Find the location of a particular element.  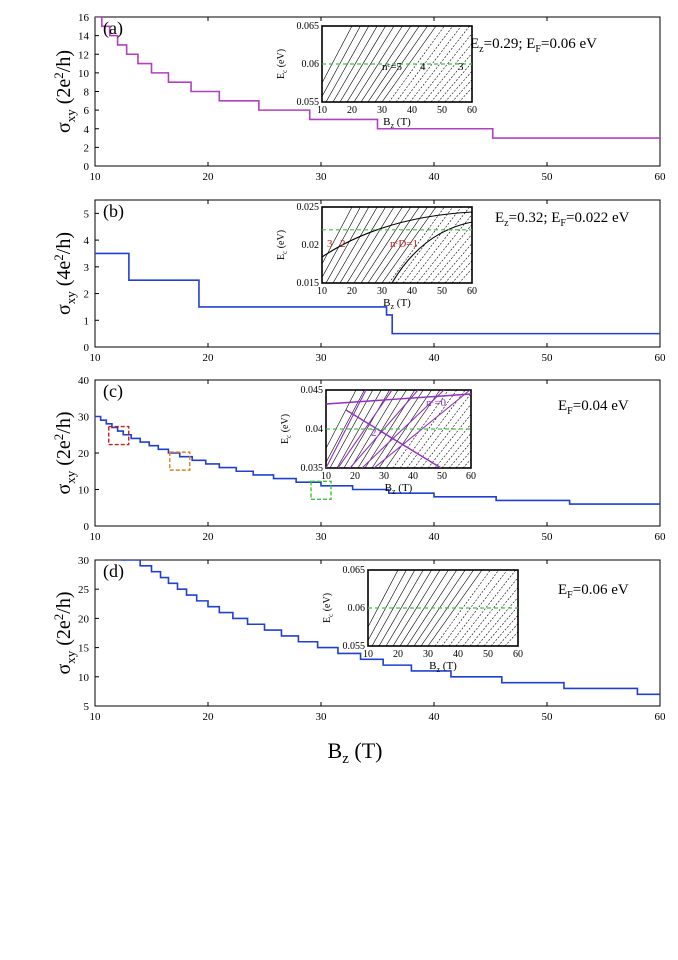

inset-y-tick-label: 0.045 is located at coordinates (312, 390).